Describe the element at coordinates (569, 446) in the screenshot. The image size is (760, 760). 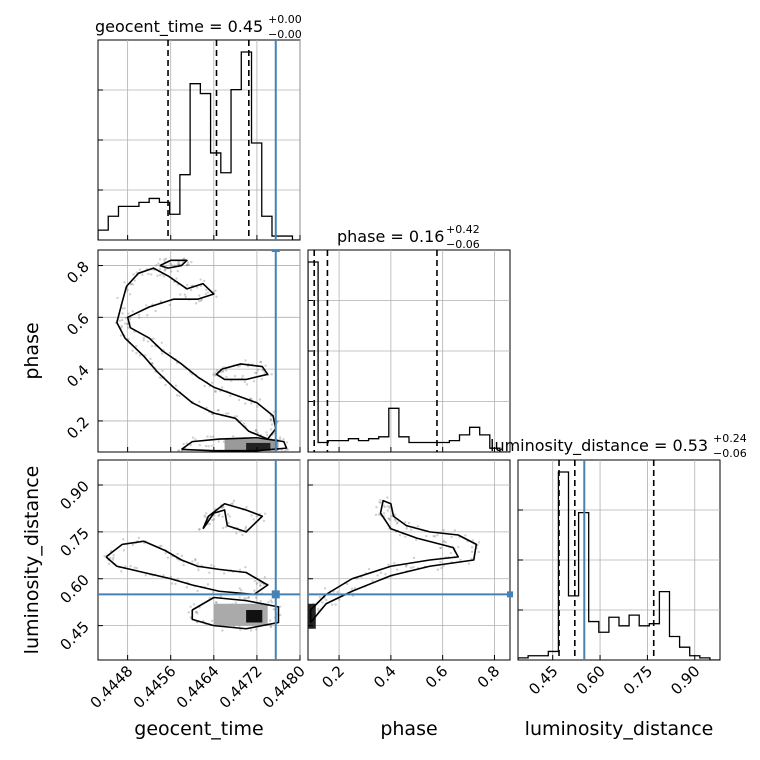
I see `title-lumdist-name: luminosity_distance` at that location.